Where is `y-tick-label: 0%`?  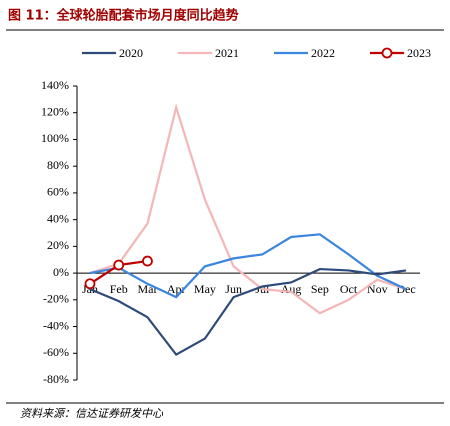
y-tick-label: 0% is located at coordinates (61, 272).